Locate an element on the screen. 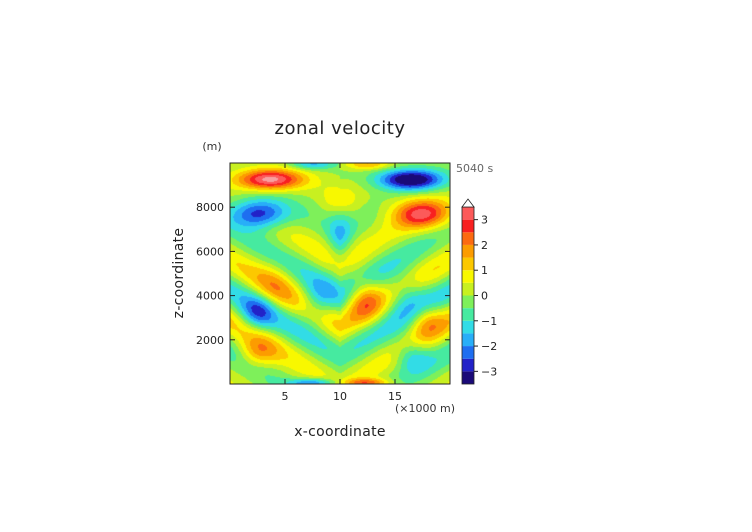 This screenshot has height=532, width=752. y-tick-label: 2000 is located at coordinates (210, 340).